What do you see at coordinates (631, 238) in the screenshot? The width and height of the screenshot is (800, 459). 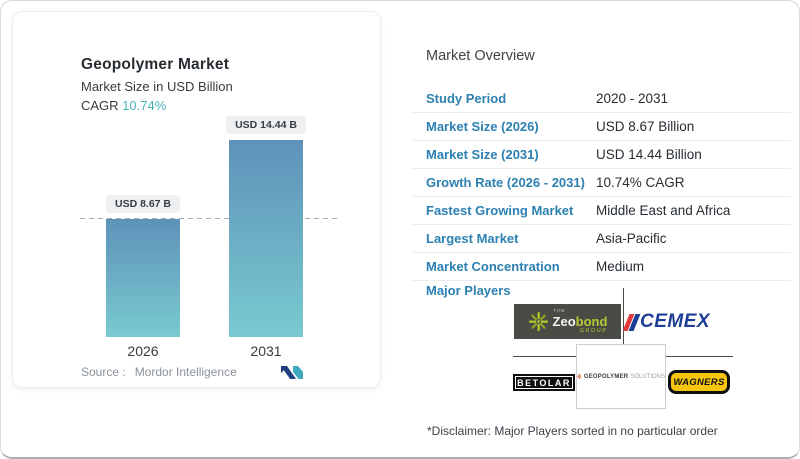 I see `row-value: Asia-Pacific` at bounding box center [631, 238].